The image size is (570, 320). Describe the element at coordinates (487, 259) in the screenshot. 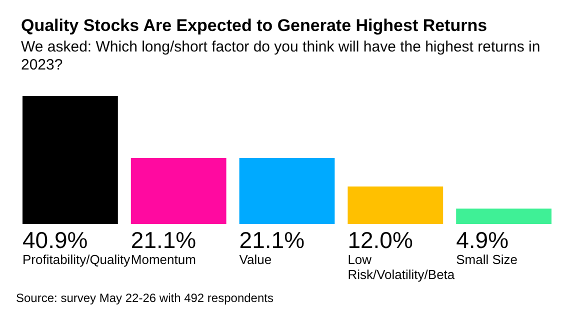

I see `x-tick-label: Small Size` at that location.